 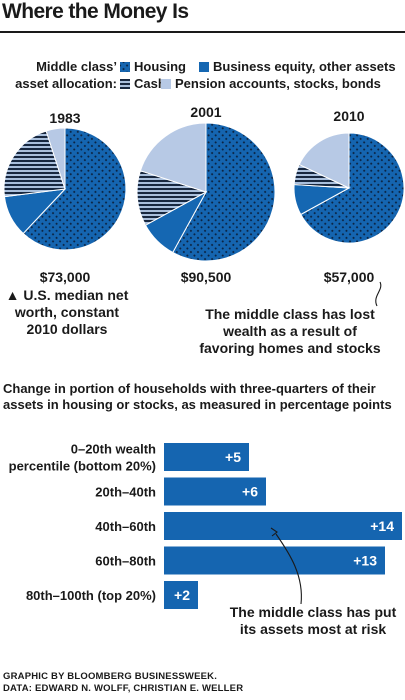 I want to click on pie-2001-slice-housing, so click(x=224, y=192).